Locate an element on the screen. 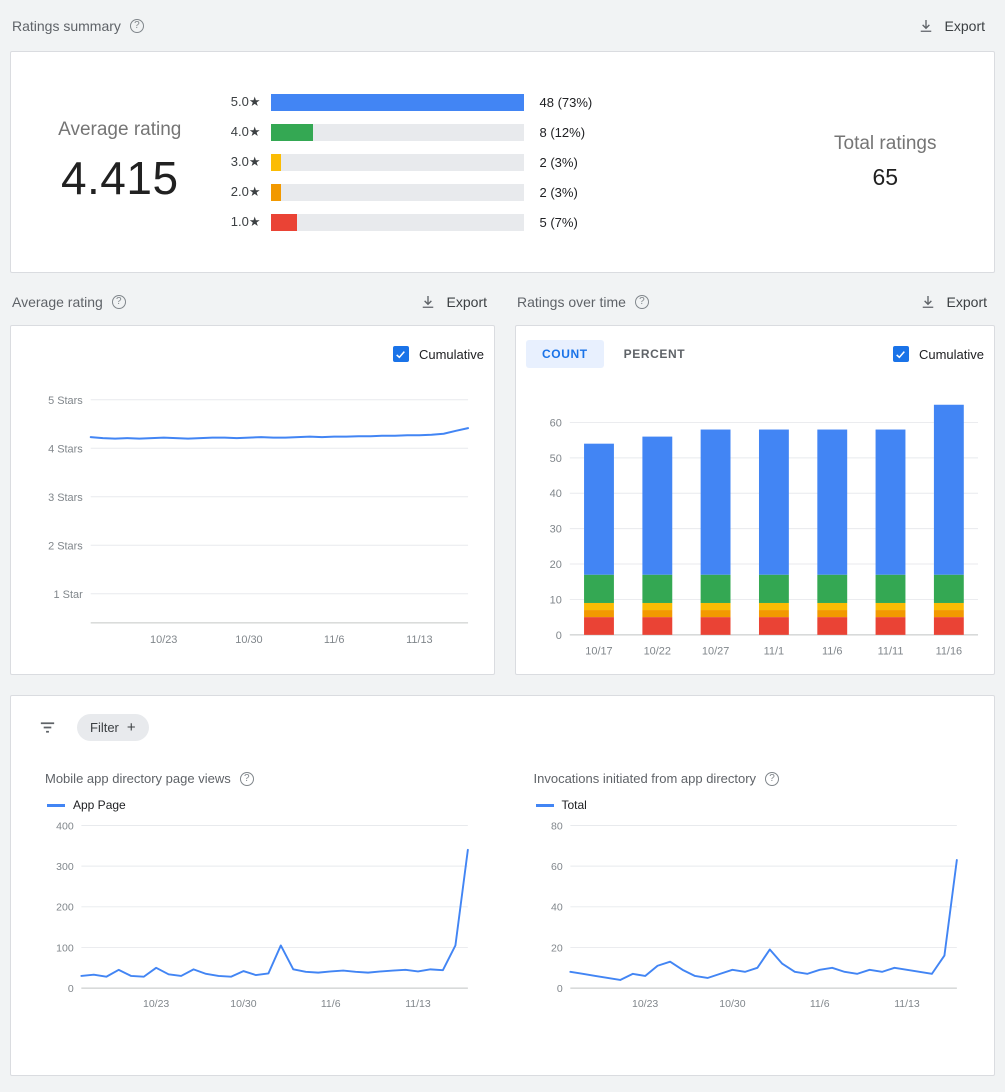 This screenshot has height=1092, width=1005. average-rating-value: 4.415 is located at coordinates (119, 178).